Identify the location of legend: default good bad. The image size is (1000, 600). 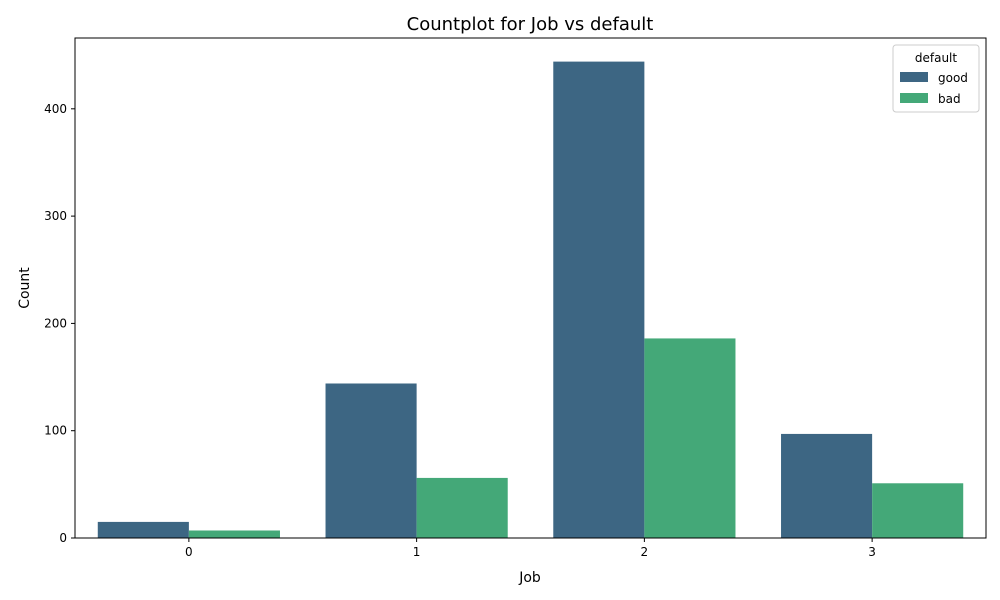
(936, 78).